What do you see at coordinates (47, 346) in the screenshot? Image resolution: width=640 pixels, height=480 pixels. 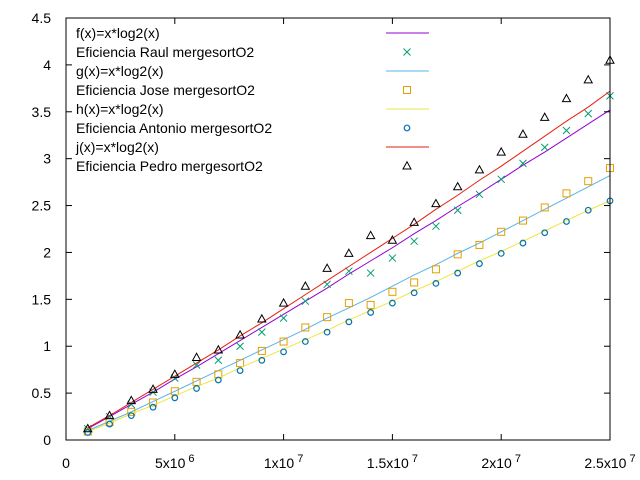 I see `y-tick-label: 1` at bounding box center [47, 346].